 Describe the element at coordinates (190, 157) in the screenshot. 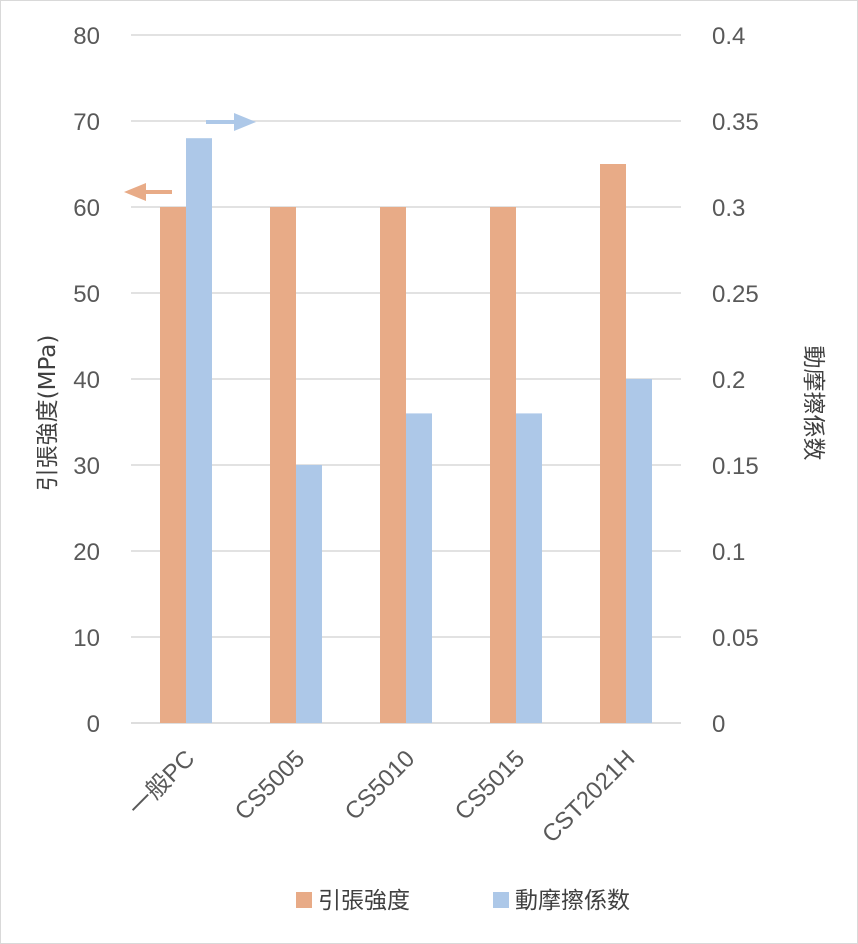

I see `axis-indicator-arrows` at that location.